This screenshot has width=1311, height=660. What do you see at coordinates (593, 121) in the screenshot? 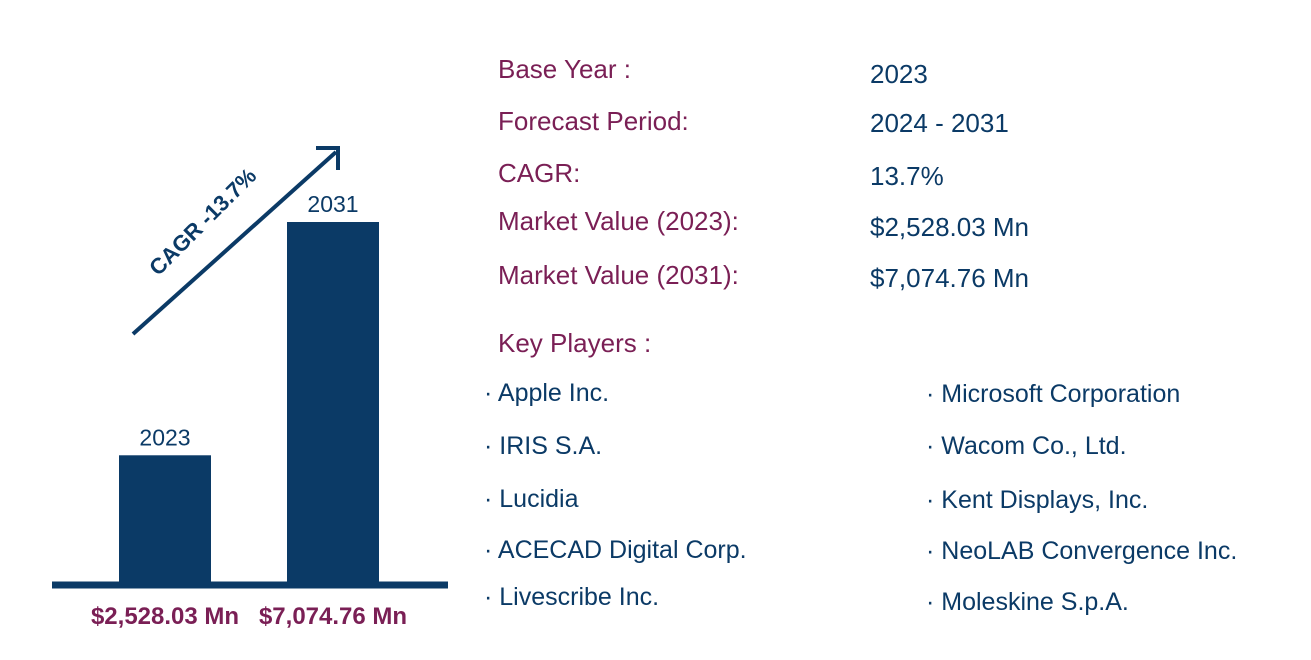
I see `forecast-period-label: Forecast Period:` at bounding box center [593, 121].